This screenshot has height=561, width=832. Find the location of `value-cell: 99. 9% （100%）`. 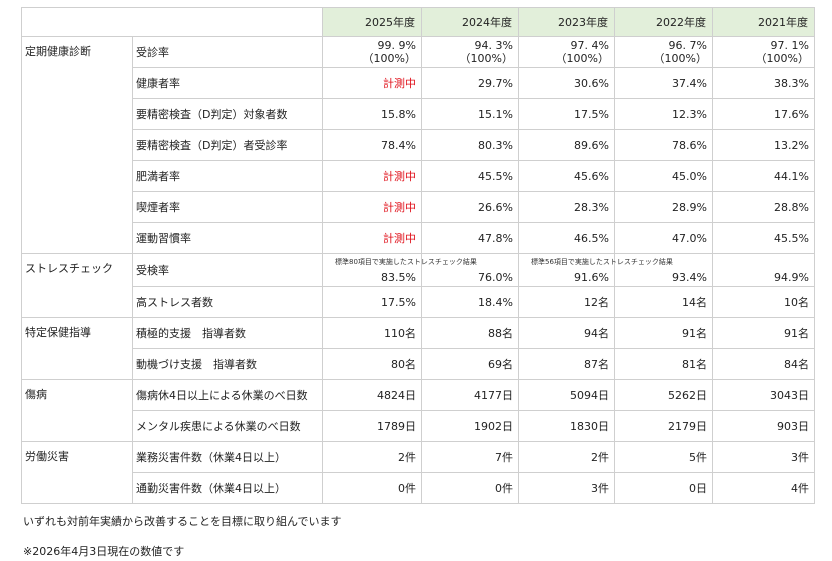

value-cell: 99. 9% （100%） is located at coordinates (372, 52).